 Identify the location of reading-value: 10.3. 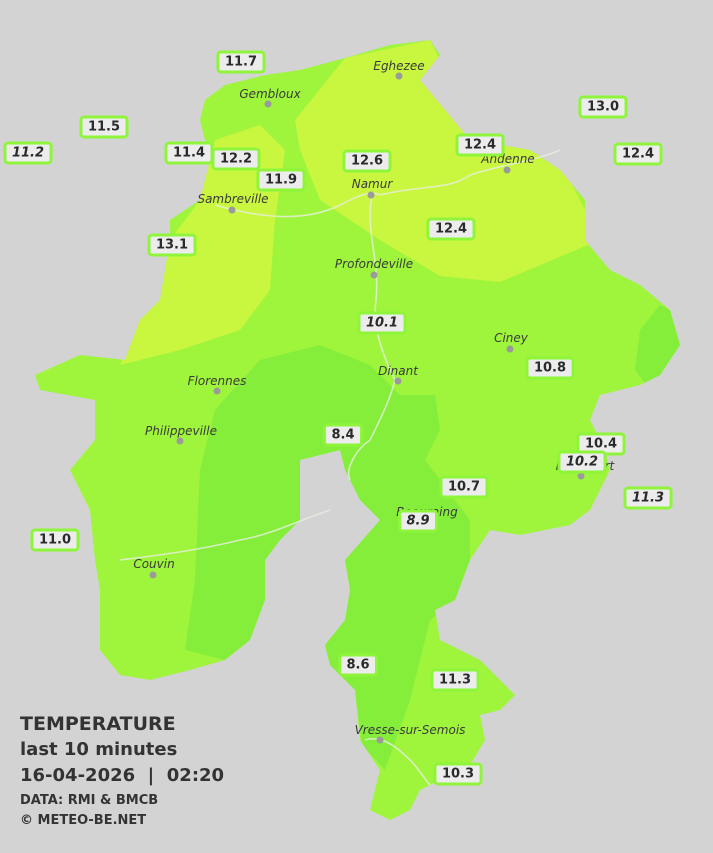
(458, 774).